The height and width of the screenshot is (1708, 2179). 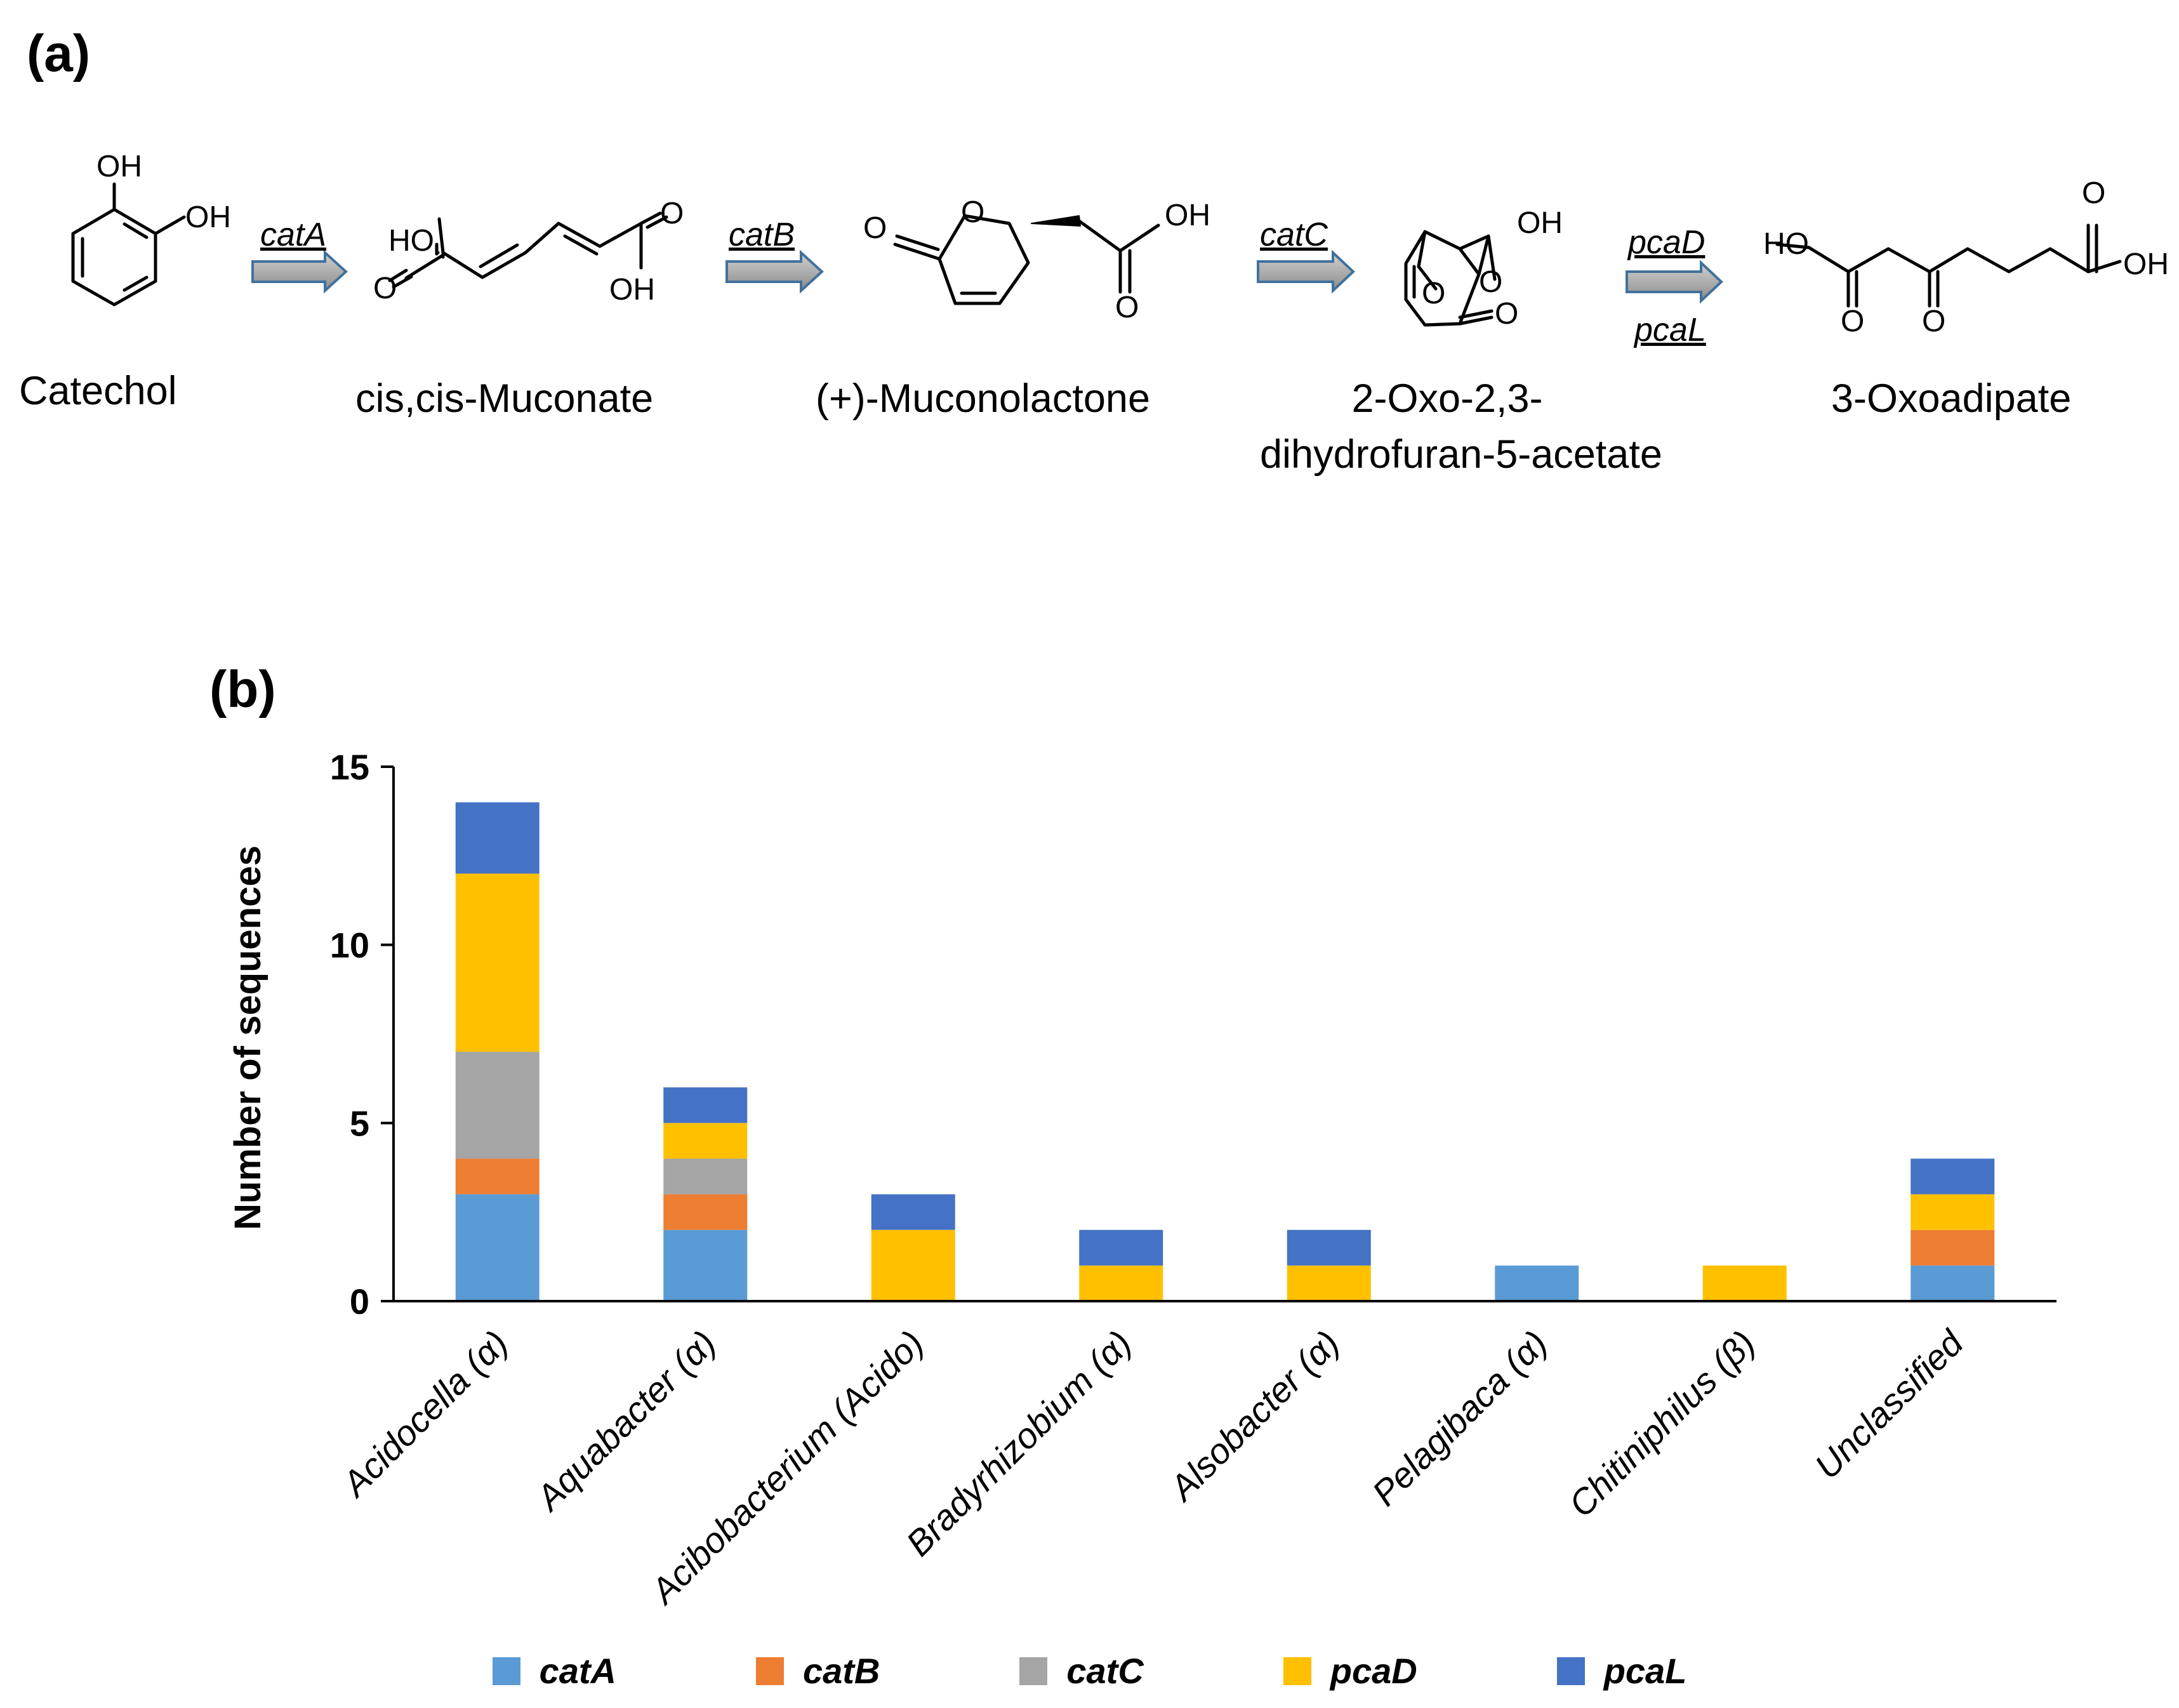 I want to click on x-tick-label: Acidocella (α), so click(x=424, y=1414).